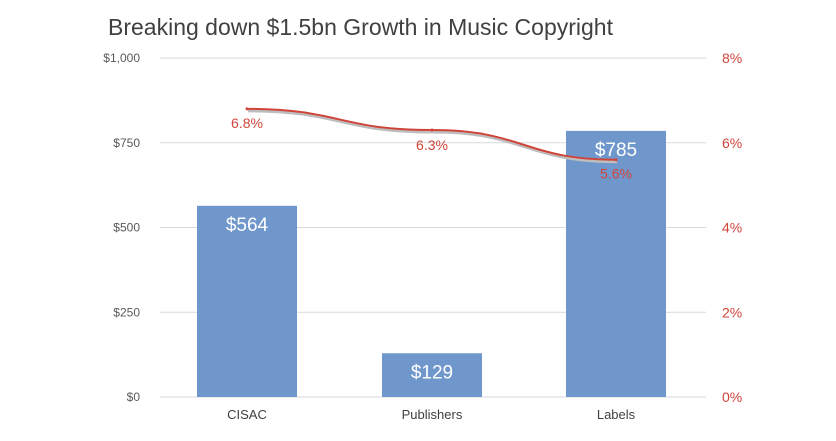  What do you see at coordinates (134, 397) in the screenshot?
I see `y-left-tick-label: $0` at bounding box center [134, 397].